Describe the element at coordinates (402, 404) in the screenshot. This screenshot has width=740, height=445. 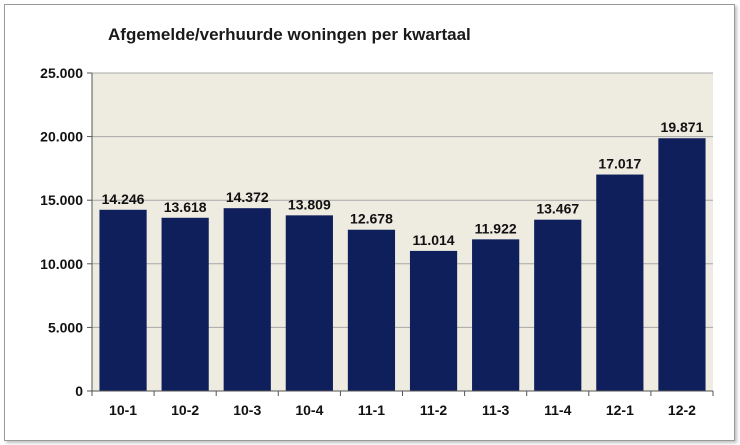
I see `x-axis-ticks: 10-1 10-2 10-3 10-4 11-1 11-2 11-3 11-4 12-1 12-2` at that location.